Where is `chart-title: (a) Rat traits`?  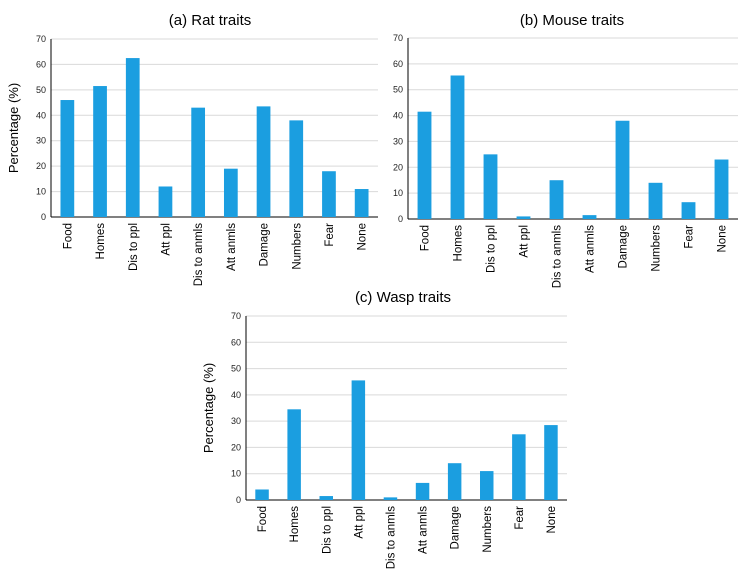
chart-title: (a) Rat traits is located at coordinates (210, 20).